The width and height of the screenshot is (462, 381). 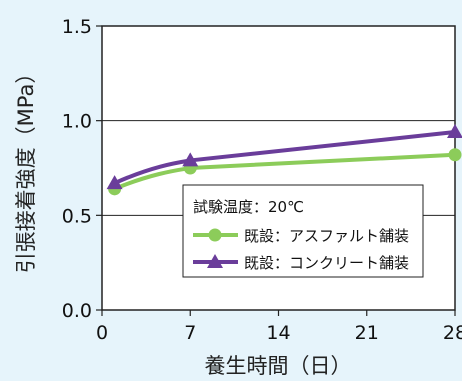 What do you see at coordinates (77, 27) in the screenshot?
I see `y-tick-label: 1.5` at bounding box center [77, 27].